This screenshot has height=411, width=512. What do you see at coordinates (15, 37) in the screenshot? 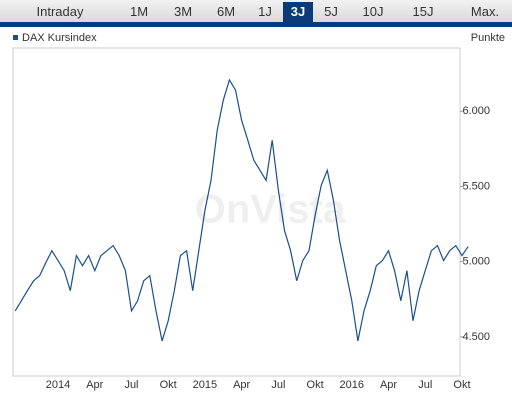
I see `legend-swatch` at bounding box center [15, 37].